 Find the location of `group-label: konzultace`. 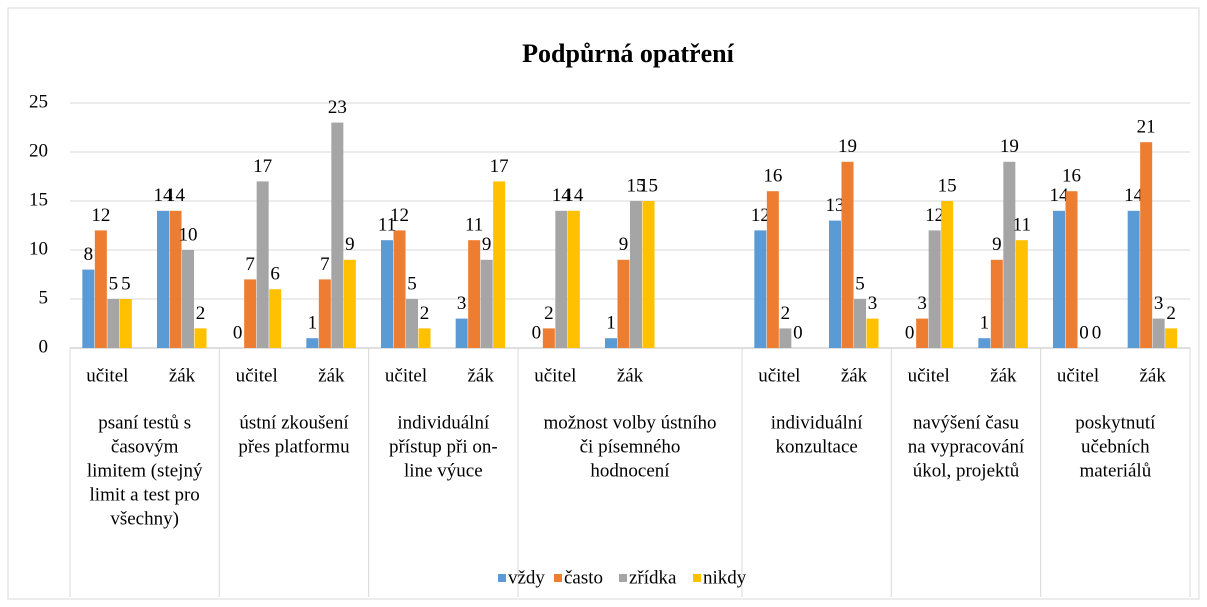

group-label: konzultace is located at coordinates (817, 446).